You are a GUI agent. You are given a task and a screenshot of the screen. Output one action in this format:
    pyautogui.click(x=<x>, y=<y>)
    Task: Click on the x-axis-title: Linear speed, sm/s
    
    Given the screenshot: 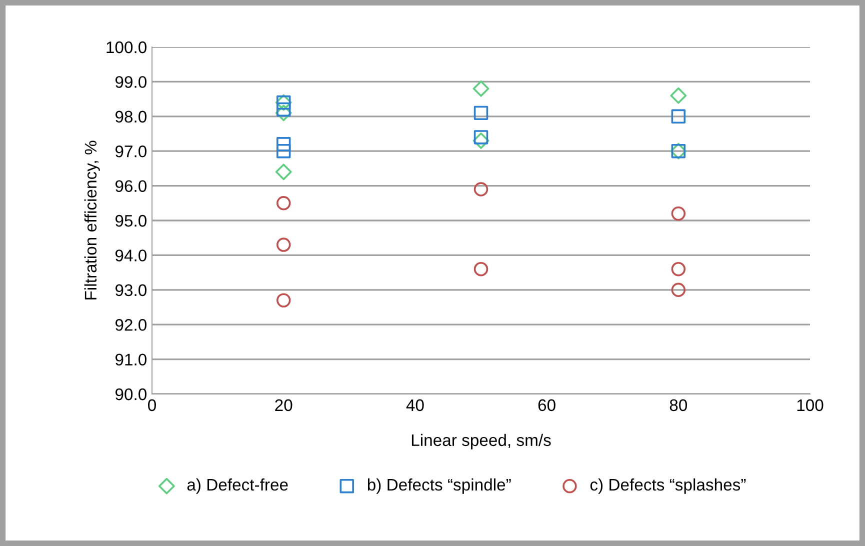 What is the action you would take?
    pyautogui.click(x=481, y=442)
    